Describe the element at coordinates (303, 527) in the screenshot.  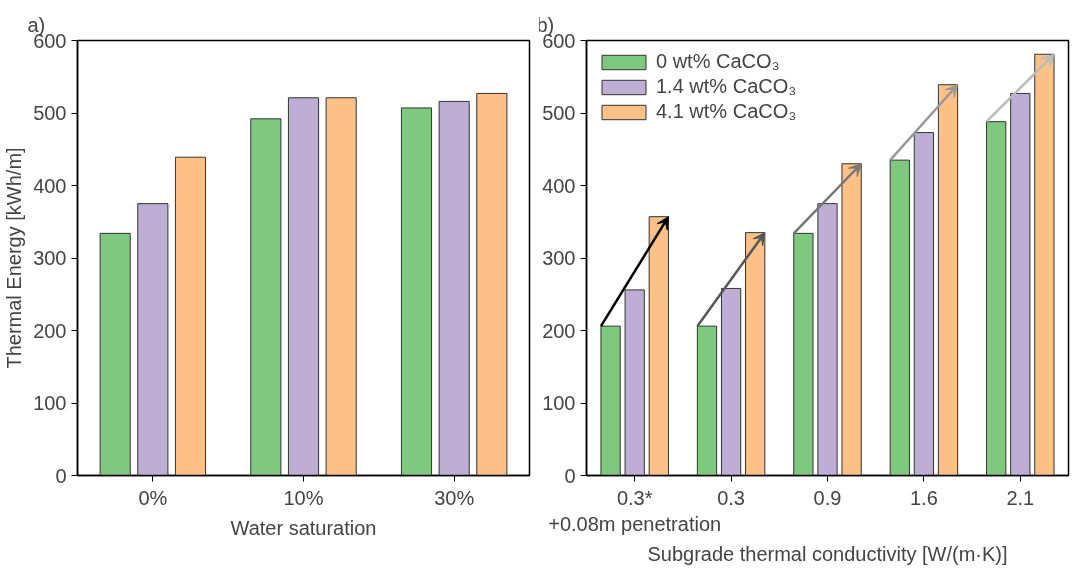
I see `x-axis-title: Water saturation` at that location.